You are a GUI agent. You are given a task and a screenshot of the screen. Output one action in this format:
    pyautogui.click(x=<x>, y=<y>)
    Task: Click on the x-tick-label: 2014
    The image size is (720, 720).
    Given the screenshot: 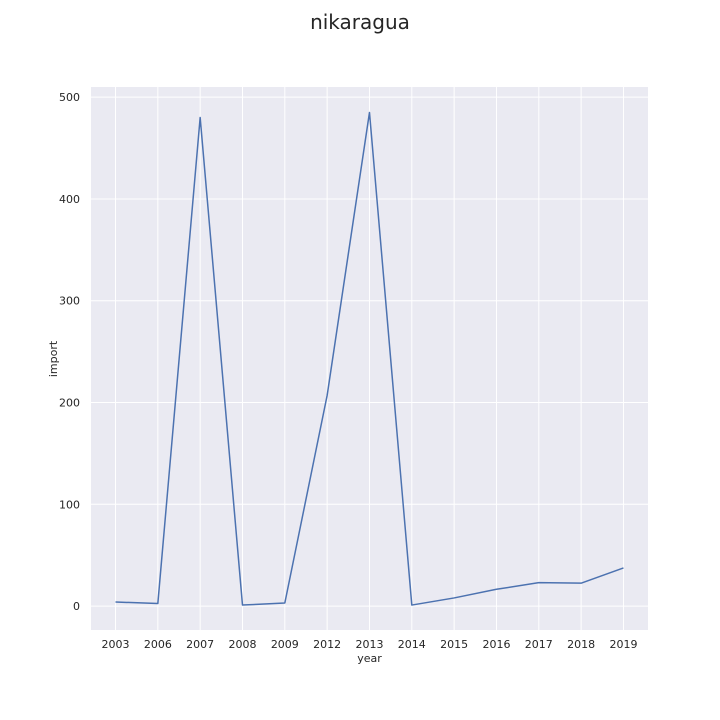 What is the action you would take?
    pyautogui.click(x=412, y=644)
    